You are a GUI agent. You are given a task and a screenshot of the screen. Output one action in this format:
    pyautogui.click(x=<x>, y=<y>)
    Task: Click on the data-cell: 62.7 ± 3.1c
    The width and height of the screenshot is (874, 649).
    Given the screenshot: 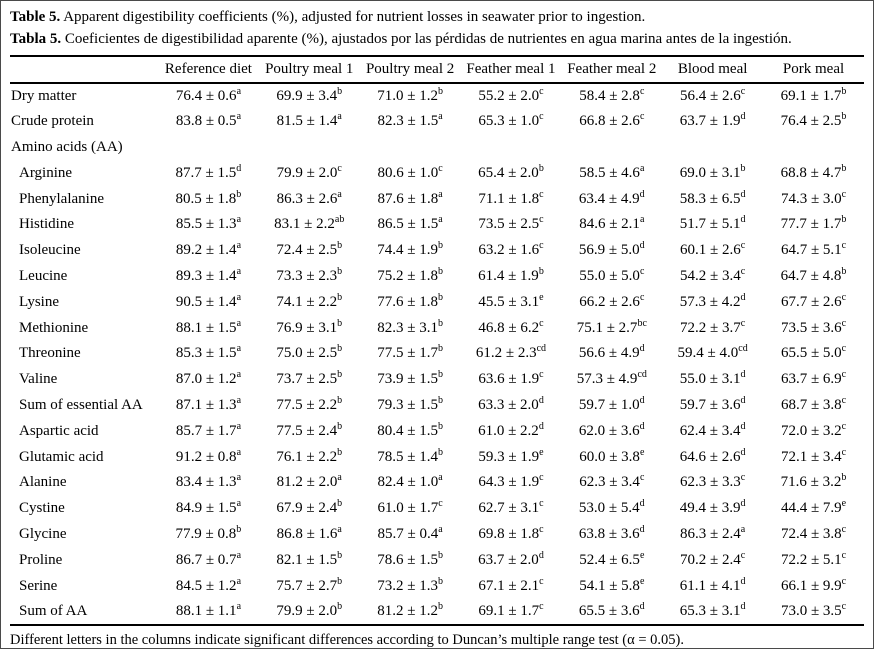 What is the action you would take?
    pyautogui.click(x=511, y=509)
    